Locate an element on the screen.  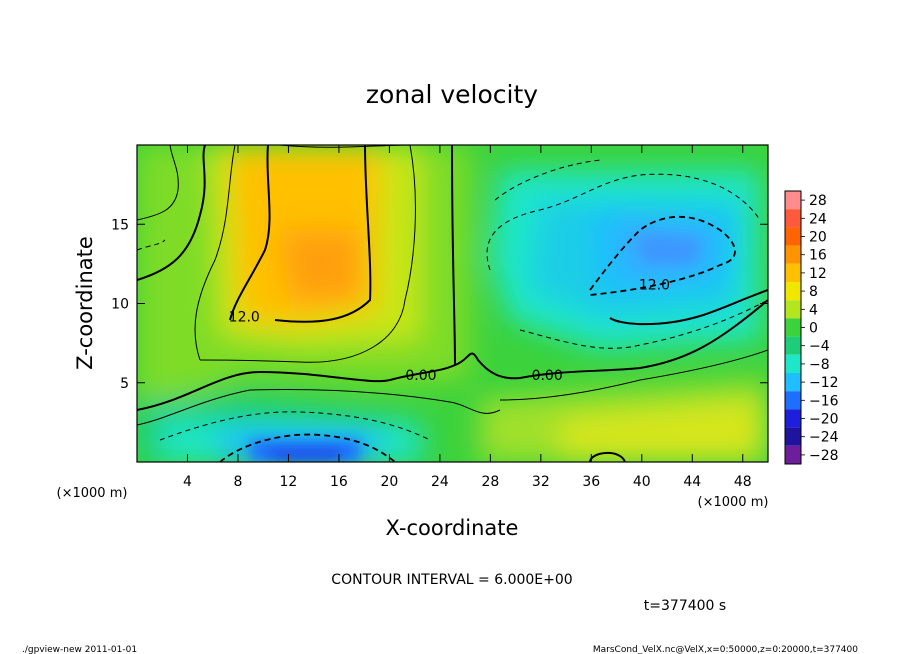
colorbar-label: 0 is located at coordinates (813, 329).